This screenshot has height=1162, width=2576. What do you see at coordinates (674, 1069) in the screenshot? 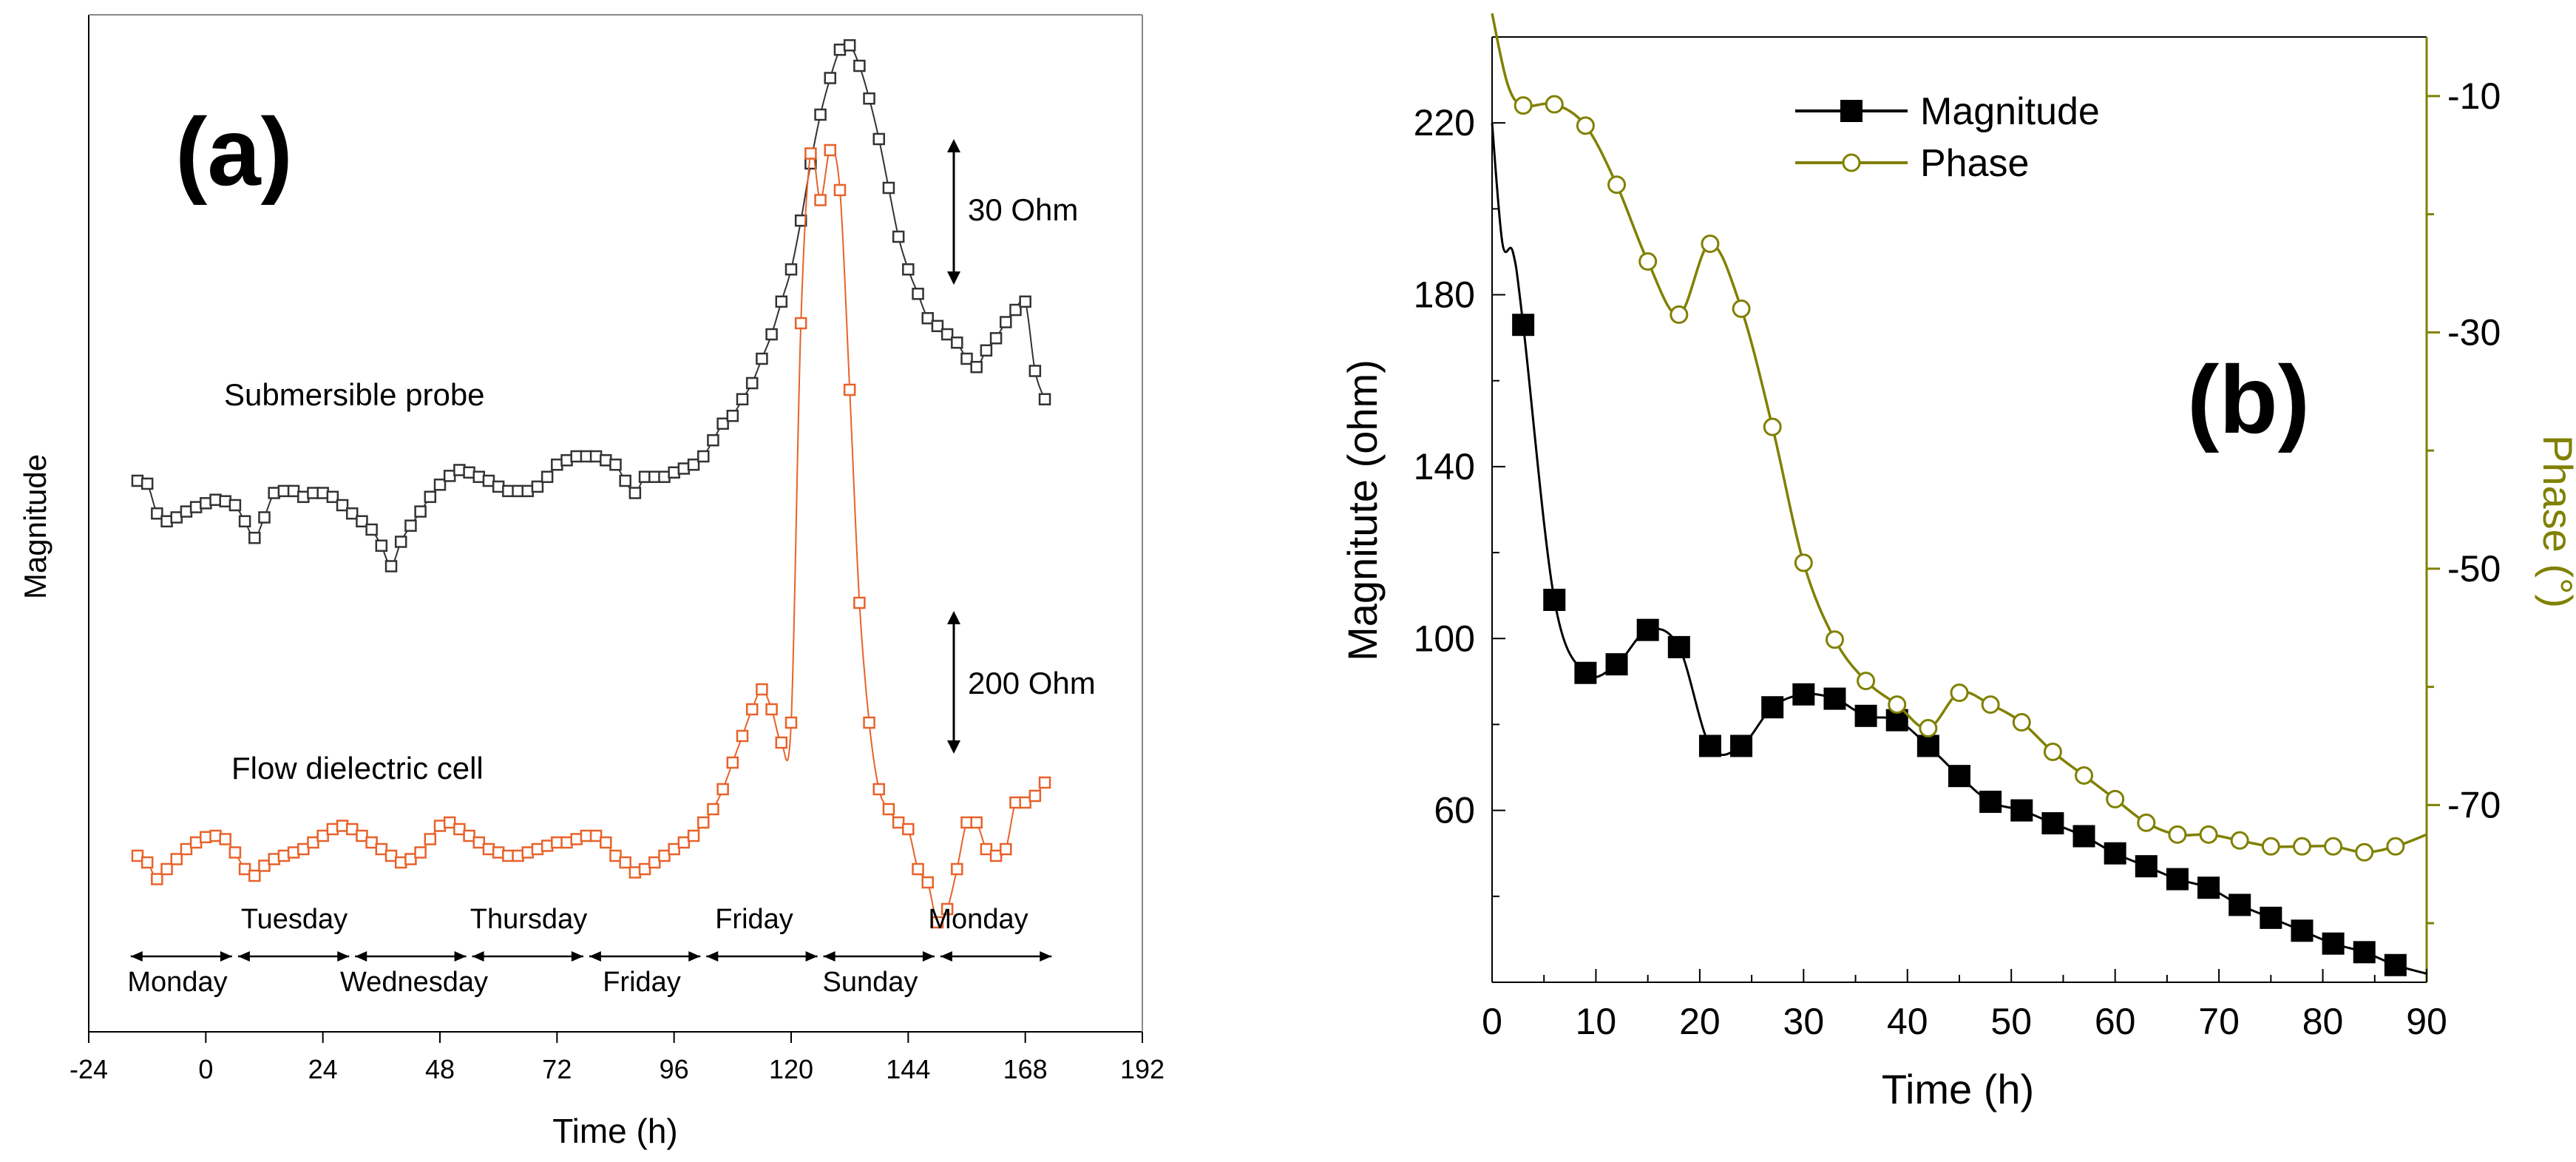
I see `x-tick-label: 96` at bounding box center [674, 1069].